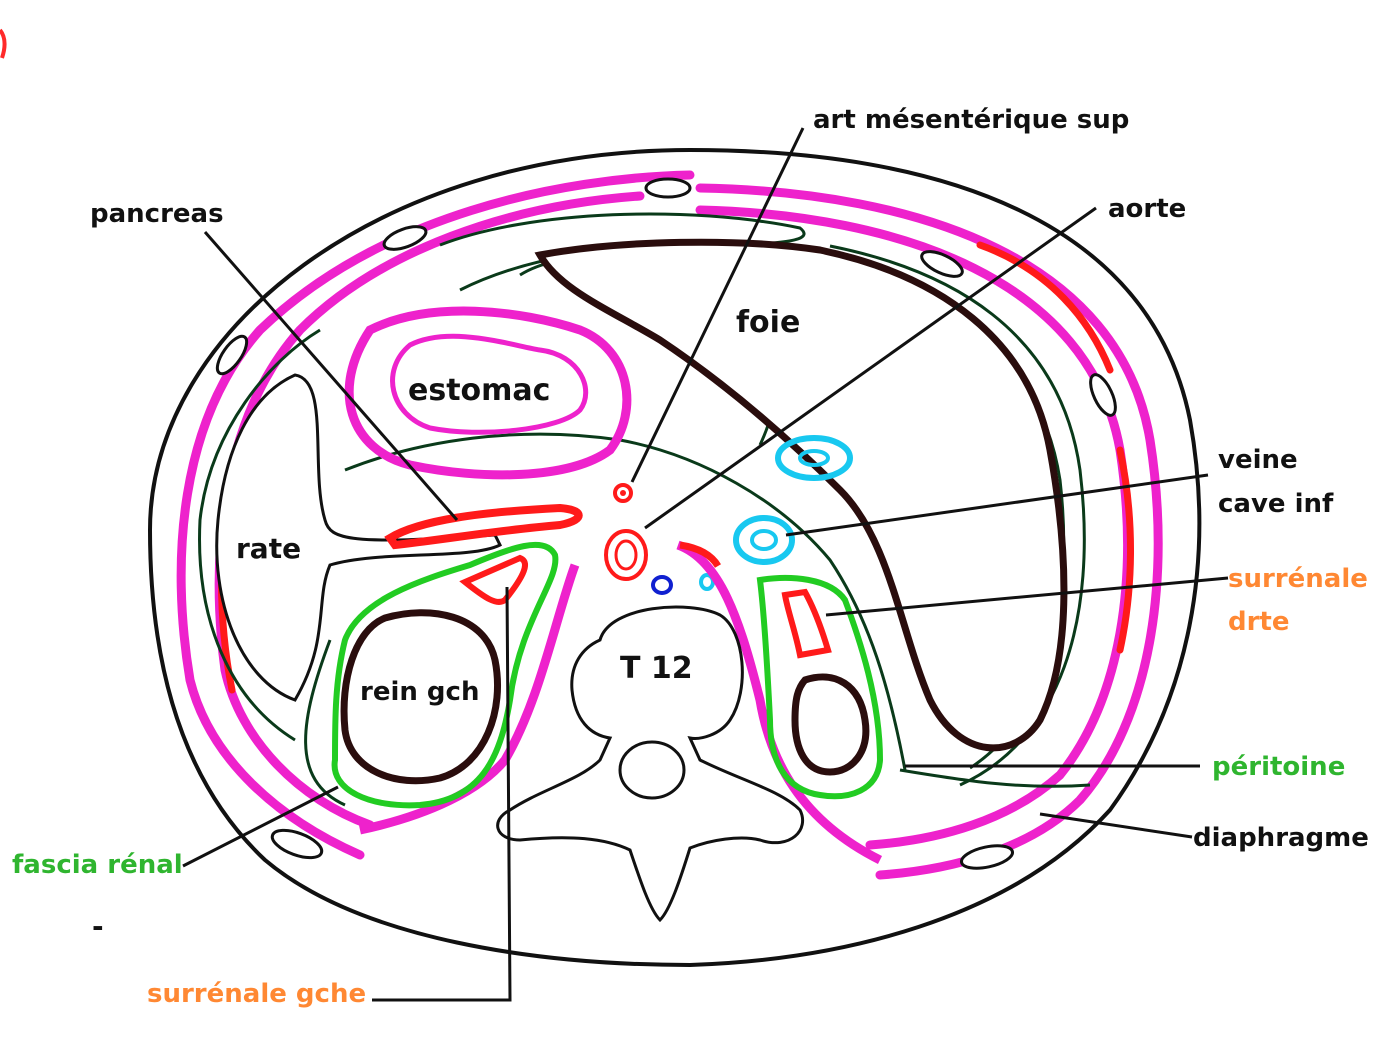 The image size is (1380, 1048). Describe the element at coordinates (1276, 504) in the screenshot. I see `label-veine-2: cave inf` at that location.